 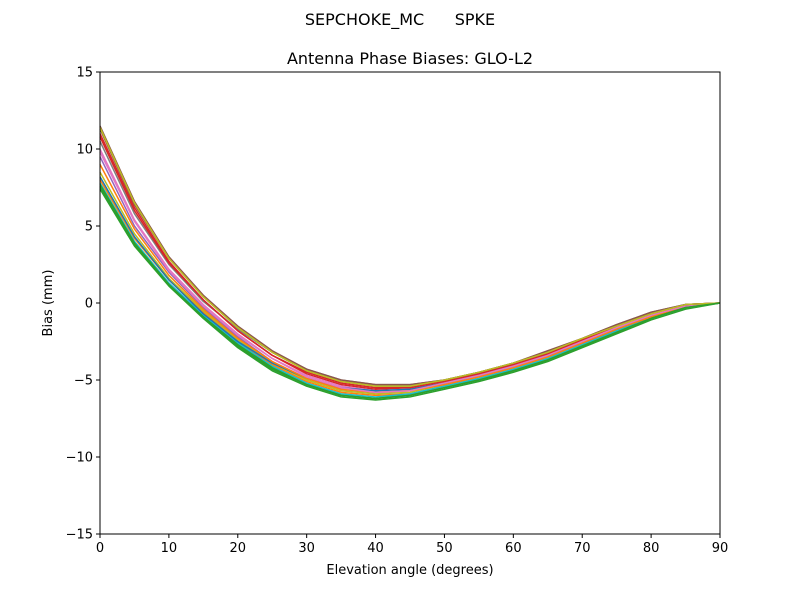 I want to click on chart-title: Antenna Phase Biases: GLO-L2, so click(x=410, y=58).